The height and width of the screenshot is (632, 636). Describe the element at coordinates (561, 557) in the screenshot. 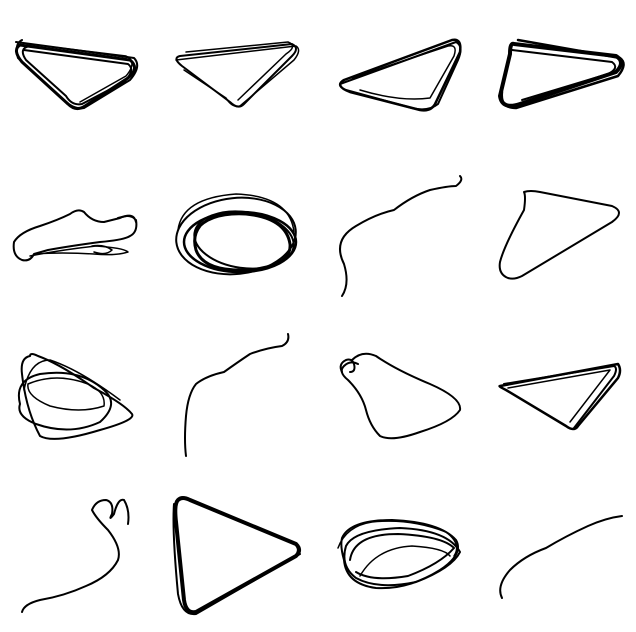

I see `sketch-arc-line` at that location.